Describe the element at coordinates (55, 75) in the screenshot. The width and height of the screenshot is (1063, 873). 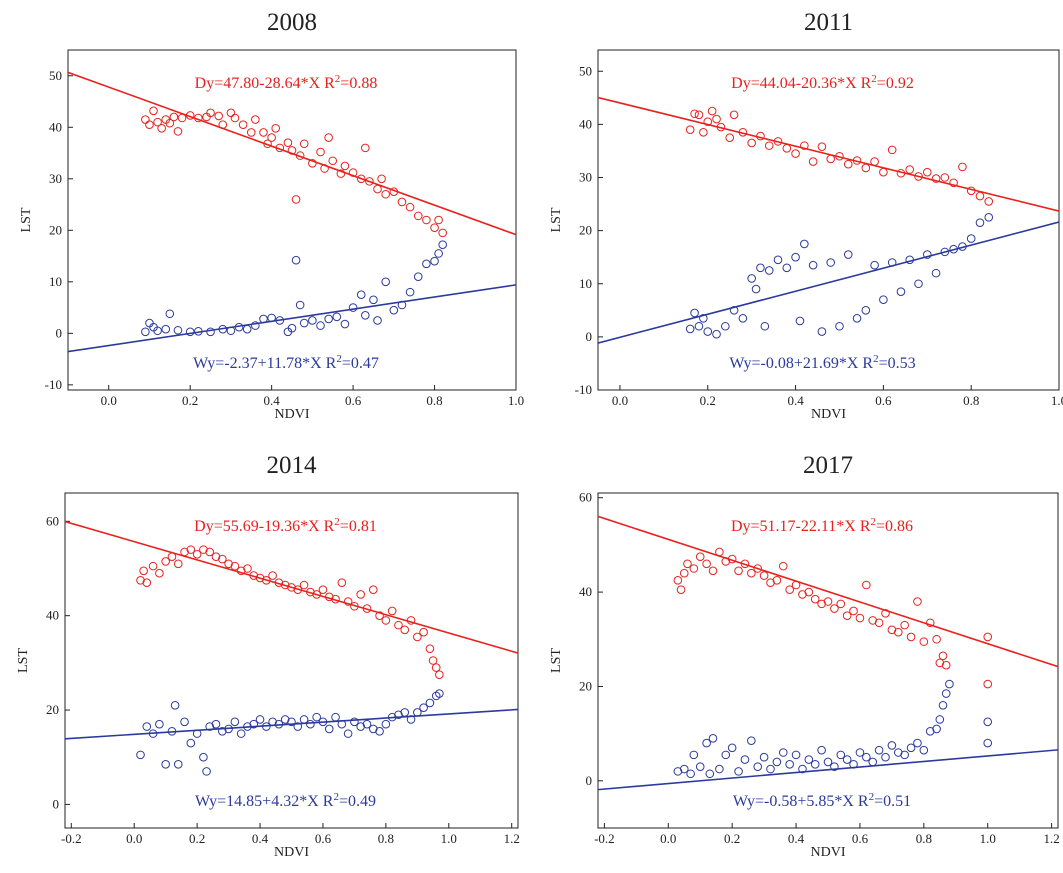
I see `y-tick-label: 50` at that location.